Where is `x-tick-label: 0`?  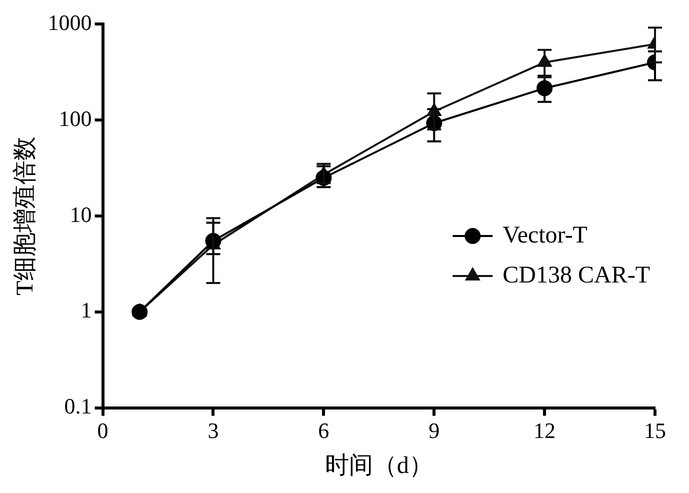
x-tick-label: 0 is located at coordinates (102, 430).